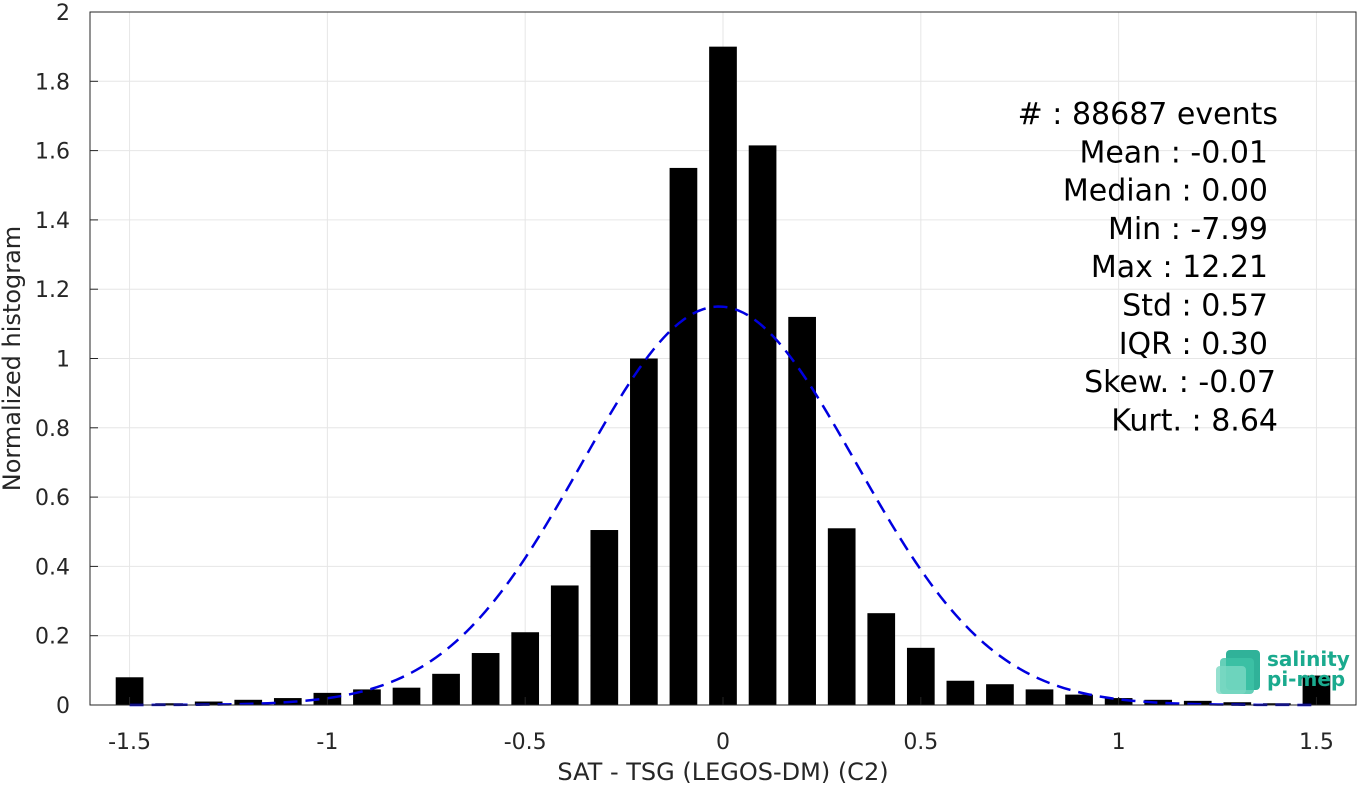  I want to click on stat-line: IQR : 0.30, so click(1193, 344).